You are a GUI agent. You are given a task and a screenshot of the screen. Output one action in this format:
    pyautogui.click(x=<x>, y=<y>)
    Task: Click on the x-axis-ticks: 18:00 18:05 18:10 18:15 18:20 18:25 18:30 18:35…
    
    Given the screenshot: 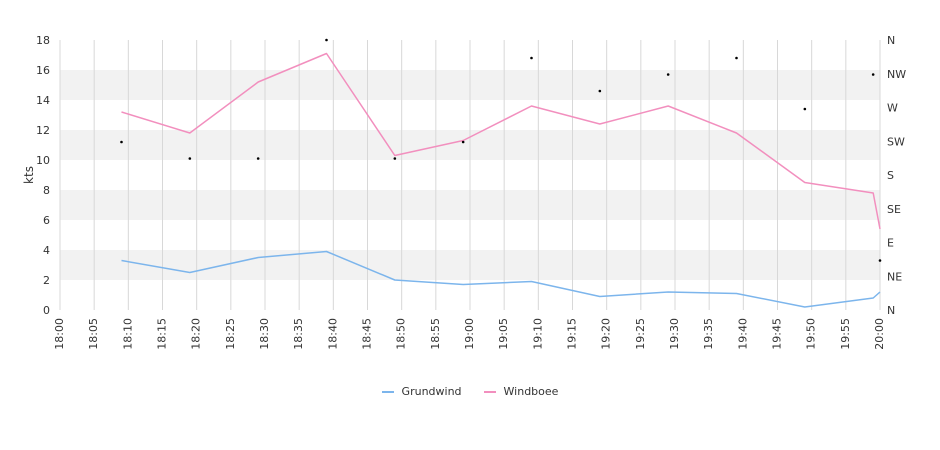 What is the action you would take?
    pyautogui.click(x=469, y=334)
    